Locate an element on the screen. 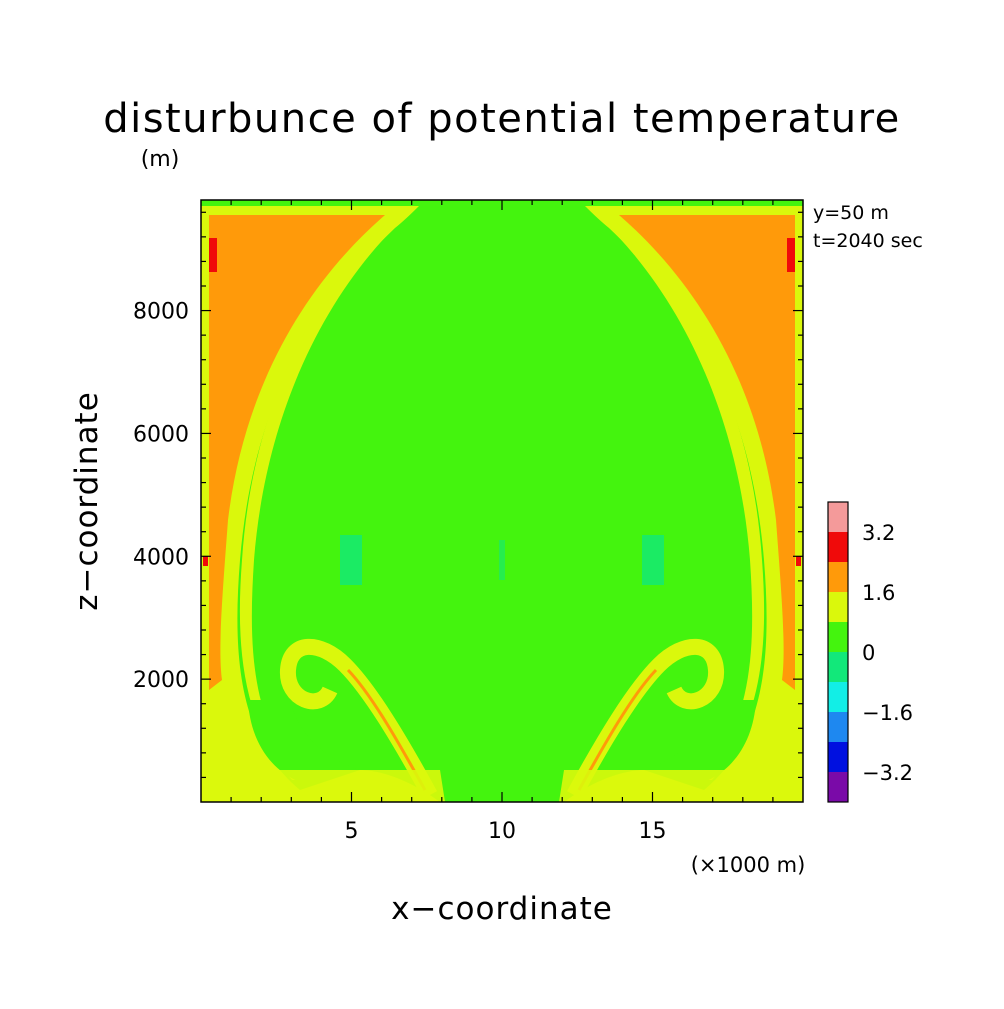 This screenshot has height=1009, width=1004. chart-title: disturbunce of potential temperature is located at coordinates (502, 119).